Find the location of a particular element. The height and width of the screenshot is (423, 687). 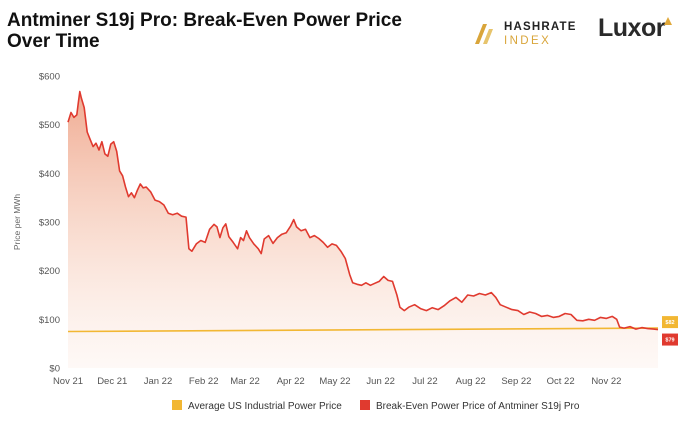

hashrate-index-logo-icon is located at coordinates (484, 34).